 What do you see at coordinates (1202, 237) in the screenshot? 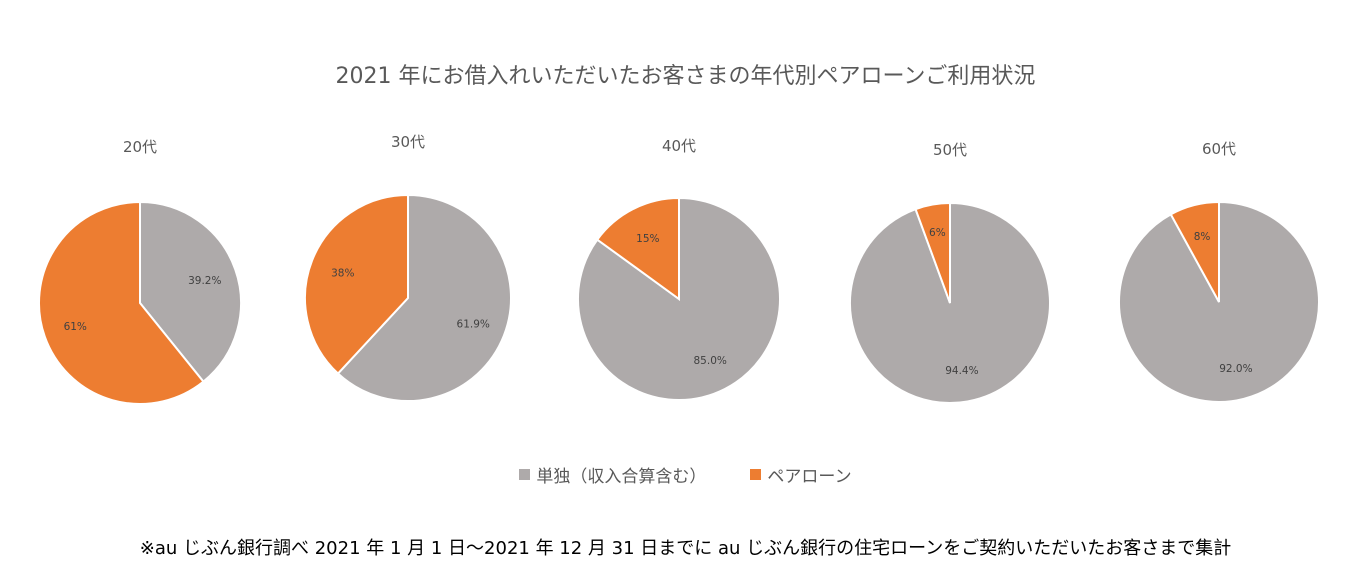
I see `data-label-60-pair: 8%` at bounding box center [1202, 237].